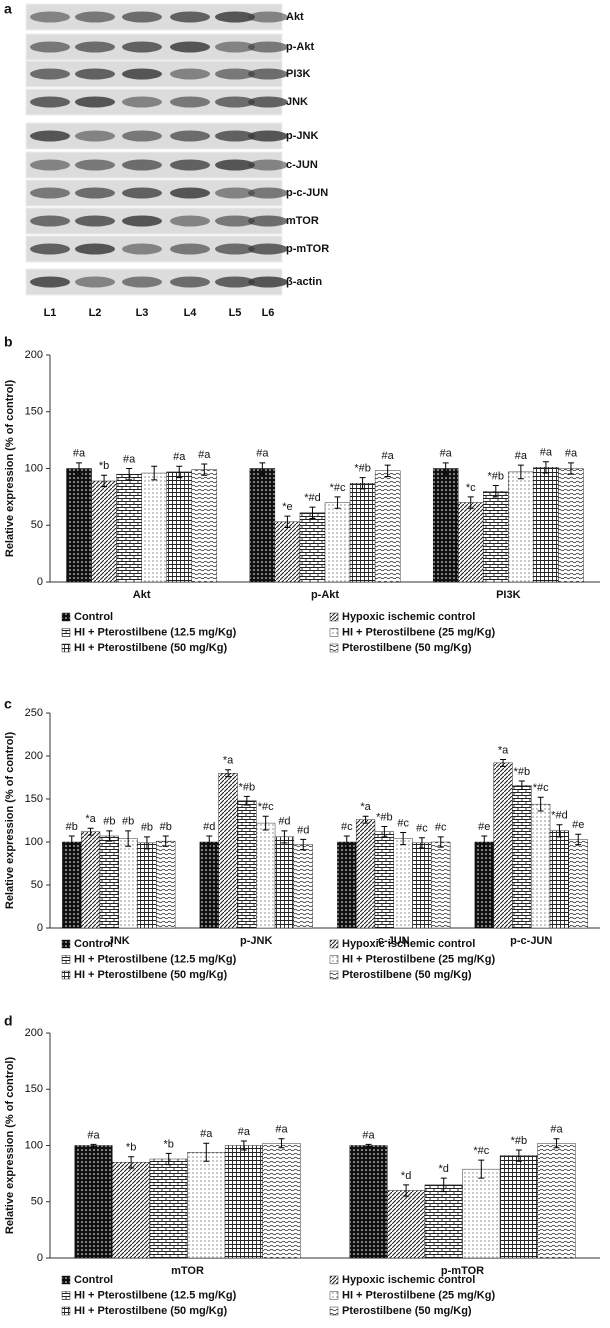 The width and height of the screenshot is (610, 1328). Describe the element at coordinates (444, 1169) in the screenshot. I see `bar-annotation: *d` at that location.